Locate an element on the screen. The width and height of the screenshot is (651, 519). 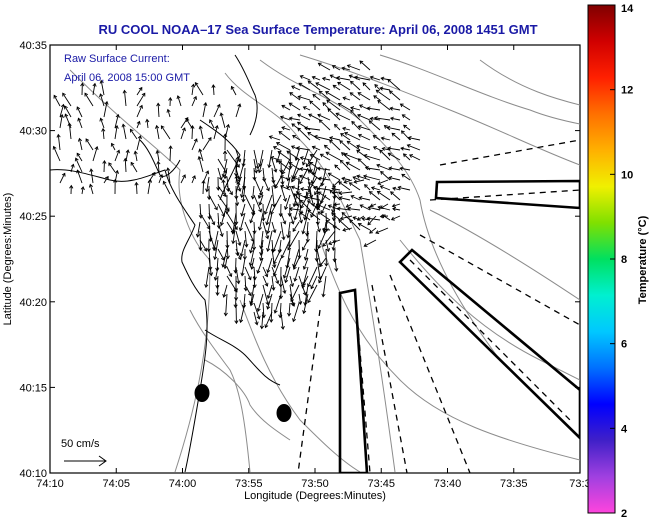
scale-label: 50 cm/s is located at coordinates (80, 444).